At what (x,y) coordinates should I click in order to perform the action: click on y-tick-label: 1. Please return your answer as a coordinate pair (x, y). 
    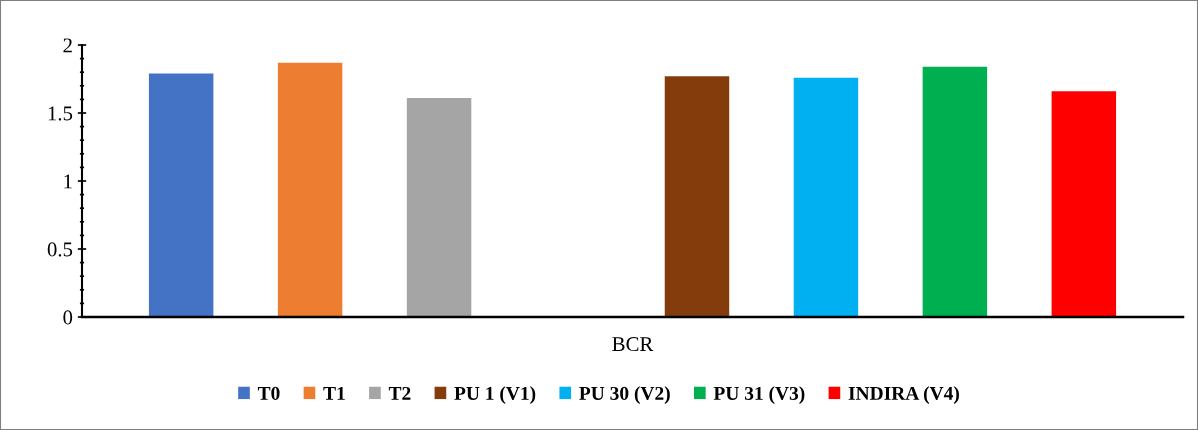
    Looking at the image, I should click on (68, 181).